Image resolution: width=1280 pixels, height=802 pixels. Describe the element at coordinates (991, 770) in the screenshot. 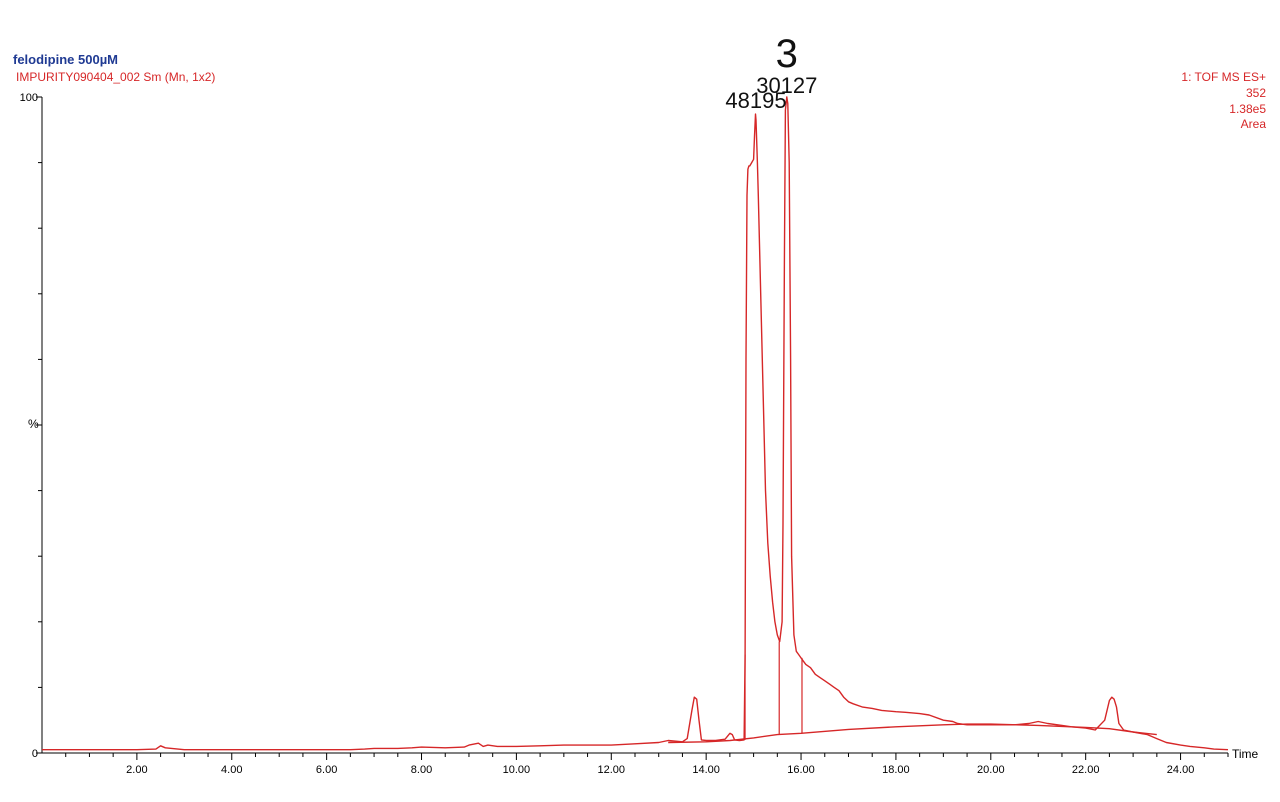

I see `x-tick-label: 20.00` at that location.